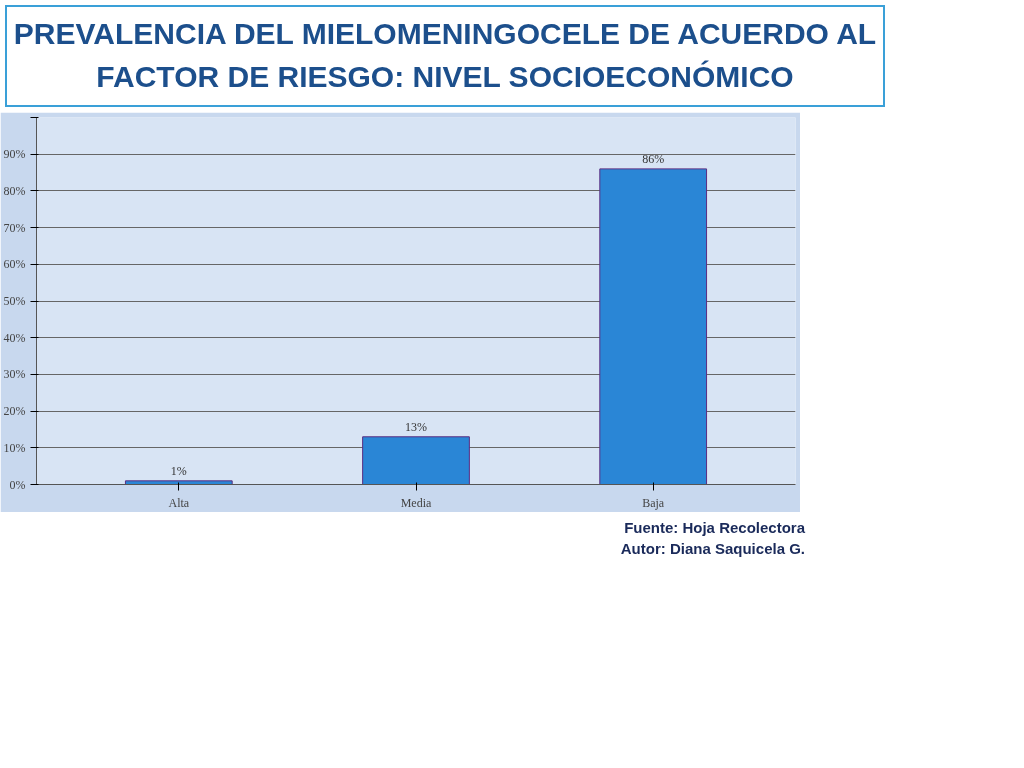 This screenshot has width=1024, height=768. I want to click on text: Autor: Diana Saquicela G., so click(712, 549).